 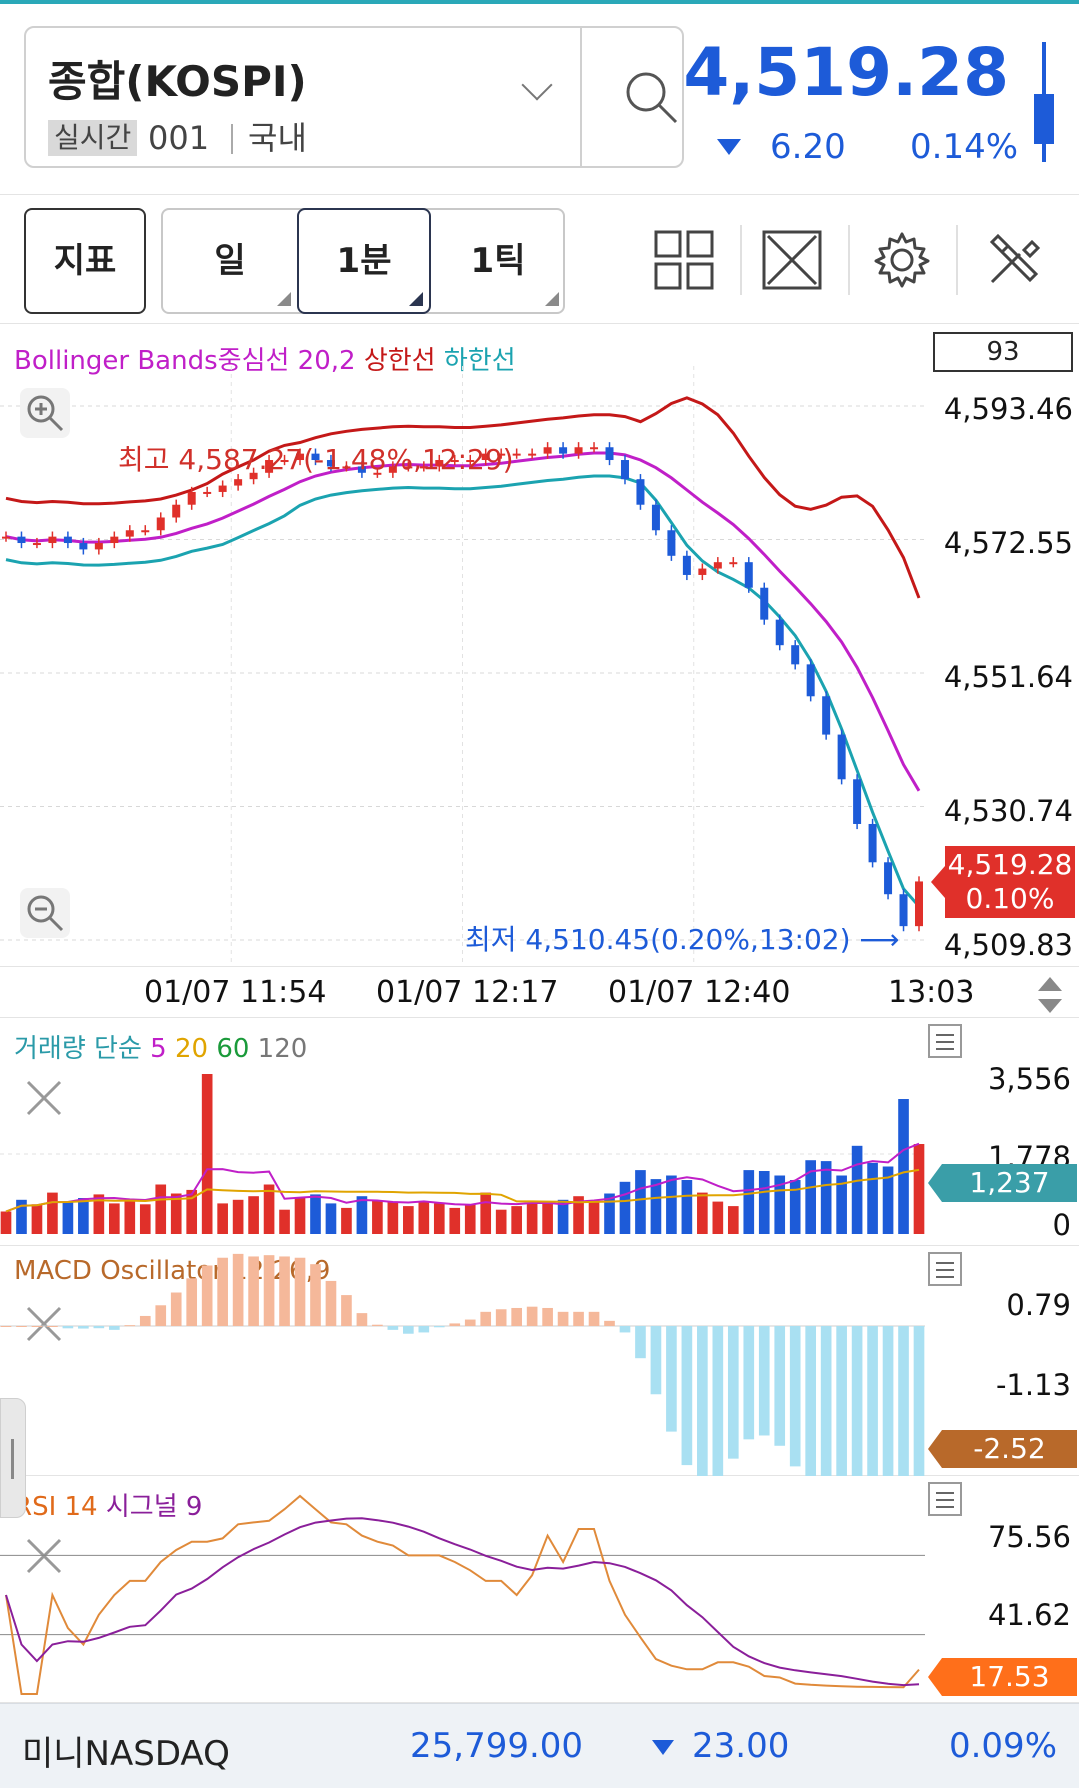 I want to click on settings-gear-icon, so click(x=902, y=260).